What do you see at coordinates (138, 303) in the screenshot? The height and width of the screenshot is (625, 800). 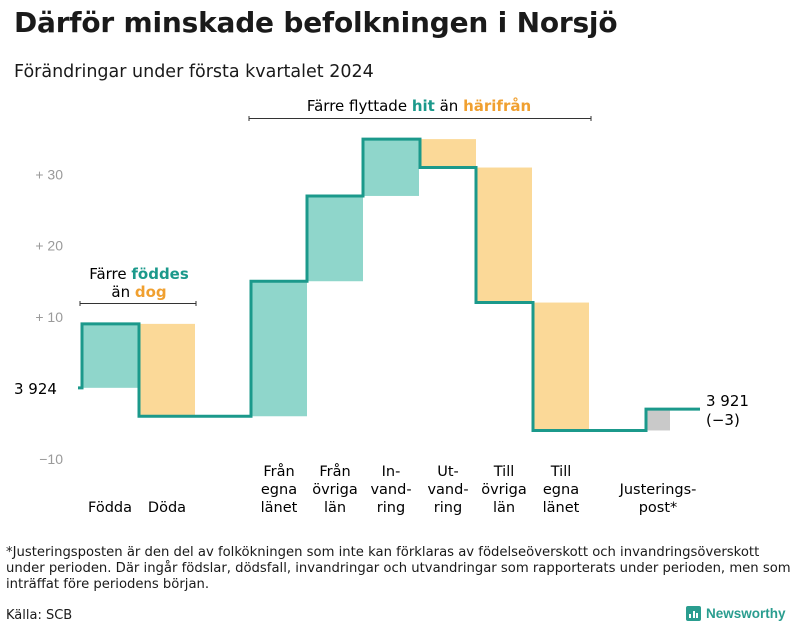 I see `births-annotation-bracket` at bounding box center [138, 303].